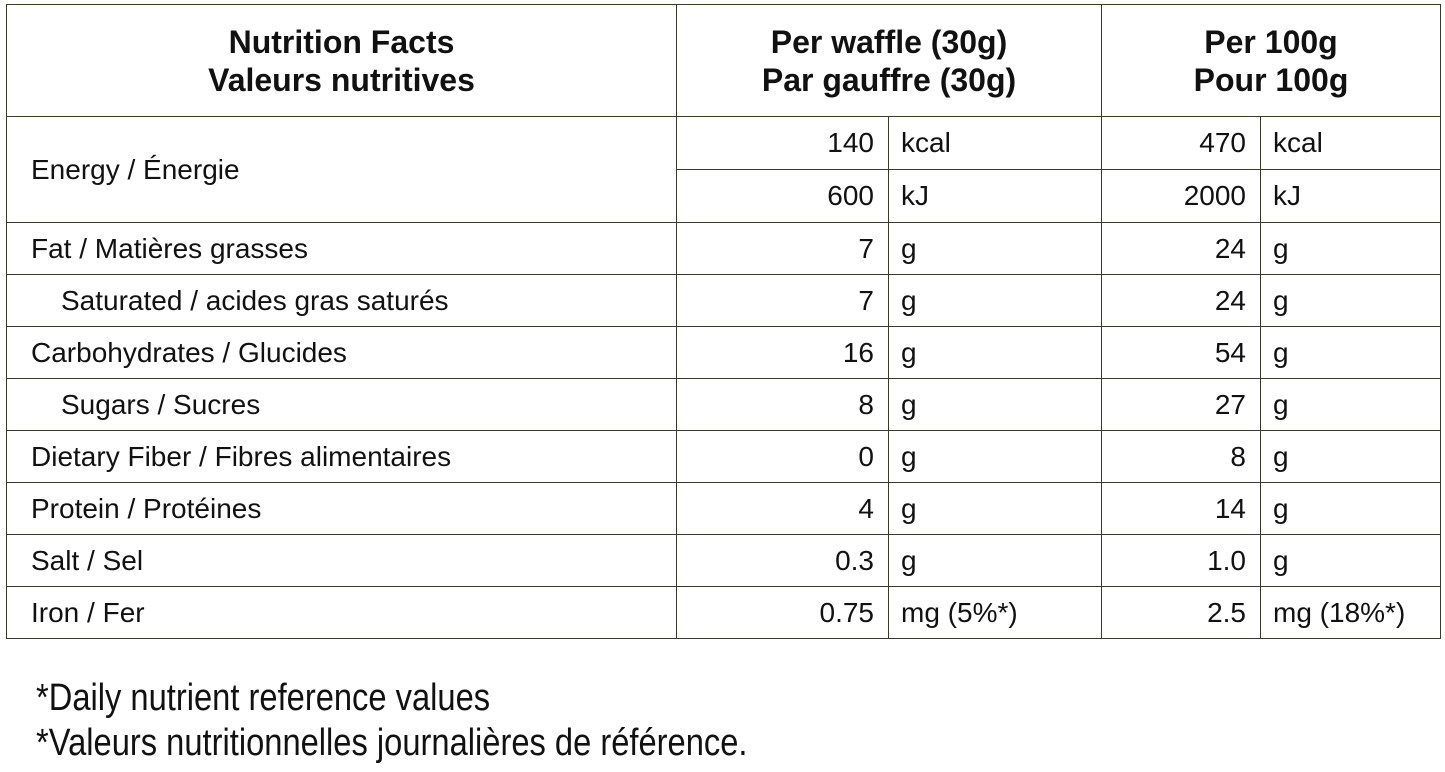  What do you see at coordinates (782, 560) in the screenshot?
I see `value: 0.3` at bounding box center [782, 560].